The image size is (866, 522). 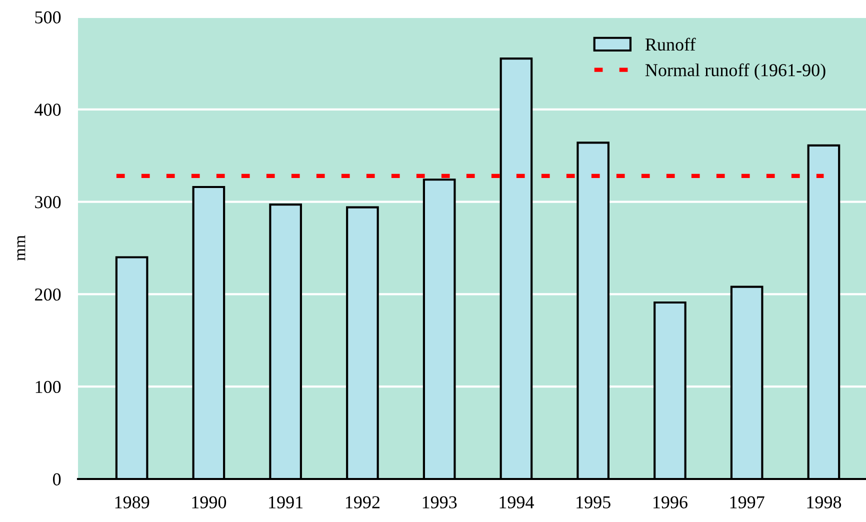 I want to click on x-tick-label: 1990, so click(x=209, y=502).